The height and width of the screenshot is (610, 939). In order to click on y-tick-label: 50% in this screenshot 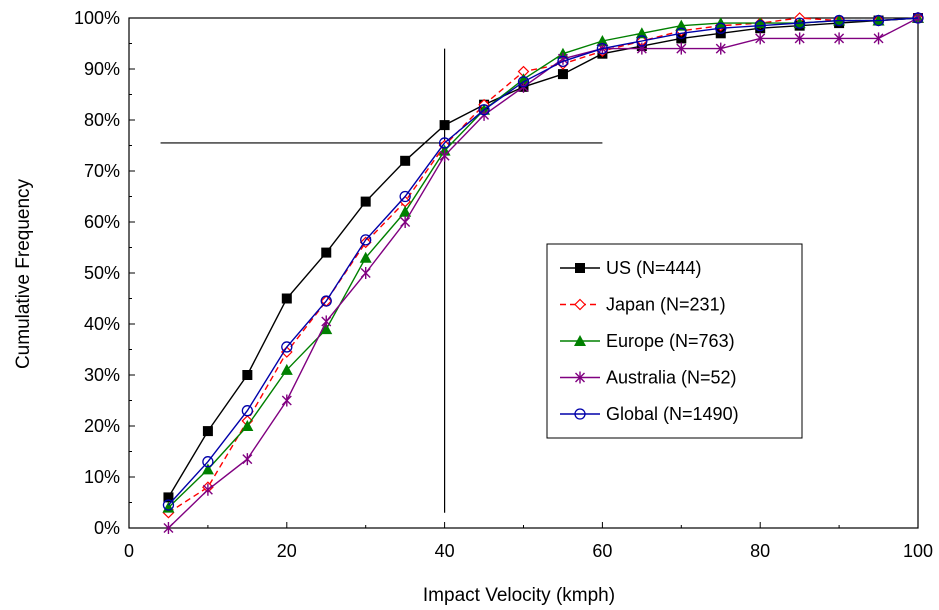, I will do `click(102, 273)`.